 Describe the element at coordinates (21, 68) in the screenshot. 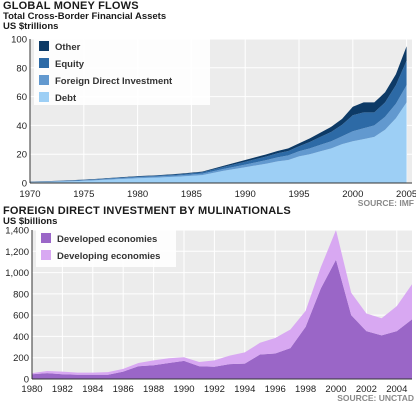

I see `y-tick-label: 80` at that location.